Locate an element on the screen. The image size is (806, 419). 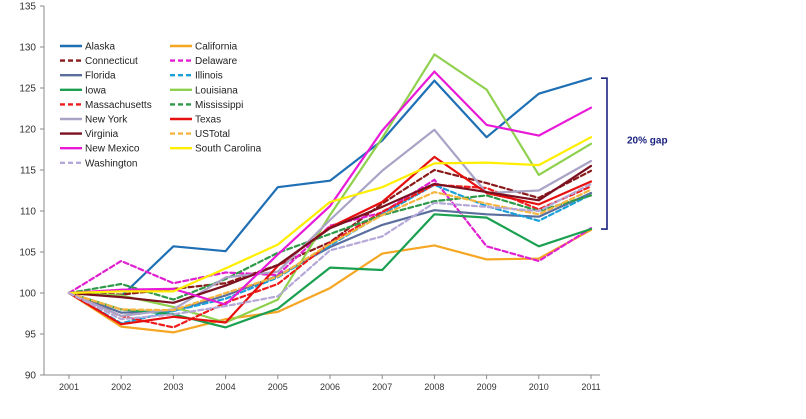
x-tick-label: 2011 is located at coordinates (590, 387).